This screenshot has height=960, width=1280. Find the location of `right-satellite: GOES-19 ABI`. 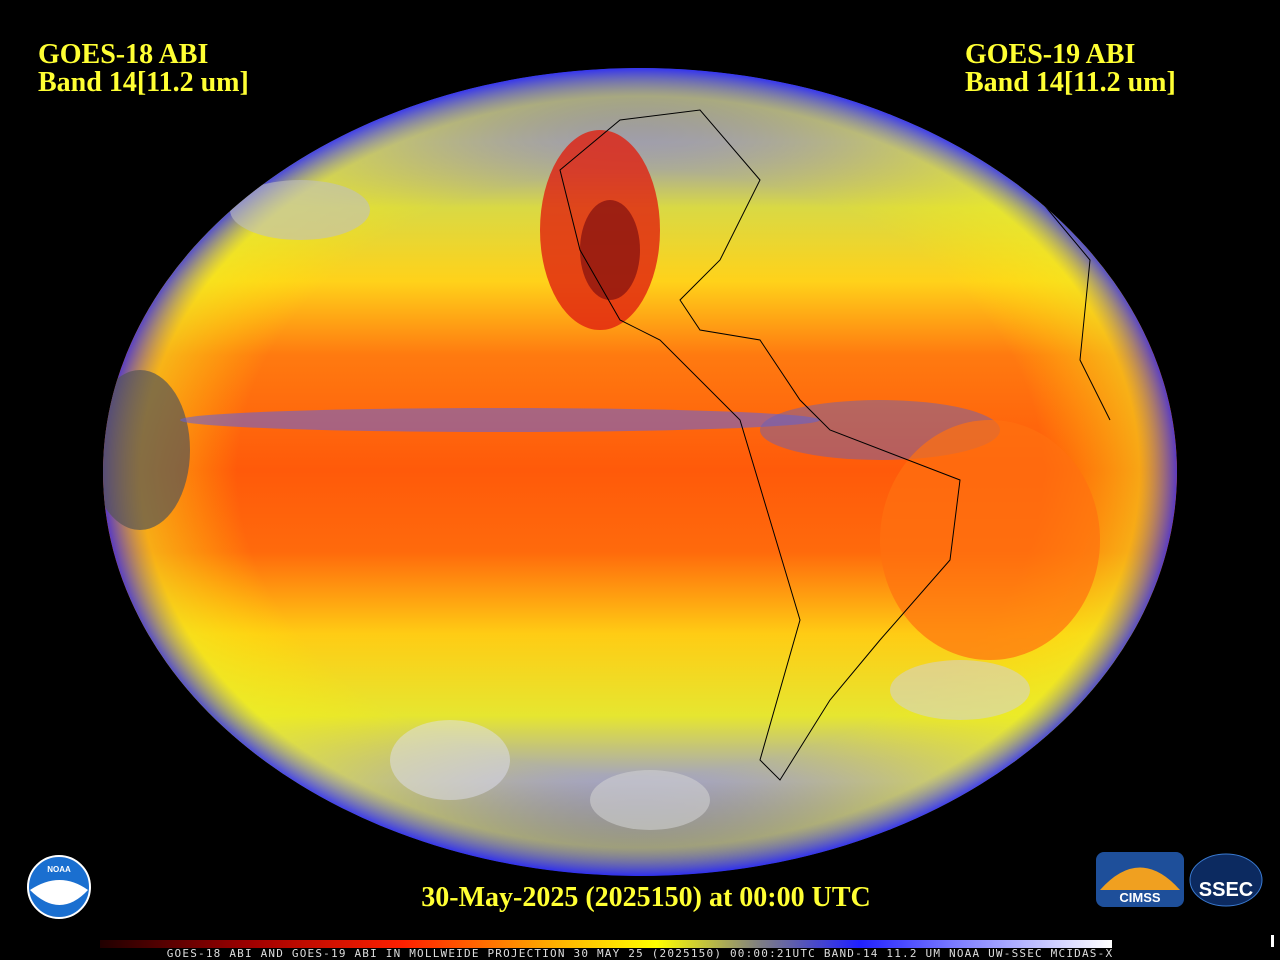

right-satellite: GOES-19 ABI is located at coordinates (1050, 54).